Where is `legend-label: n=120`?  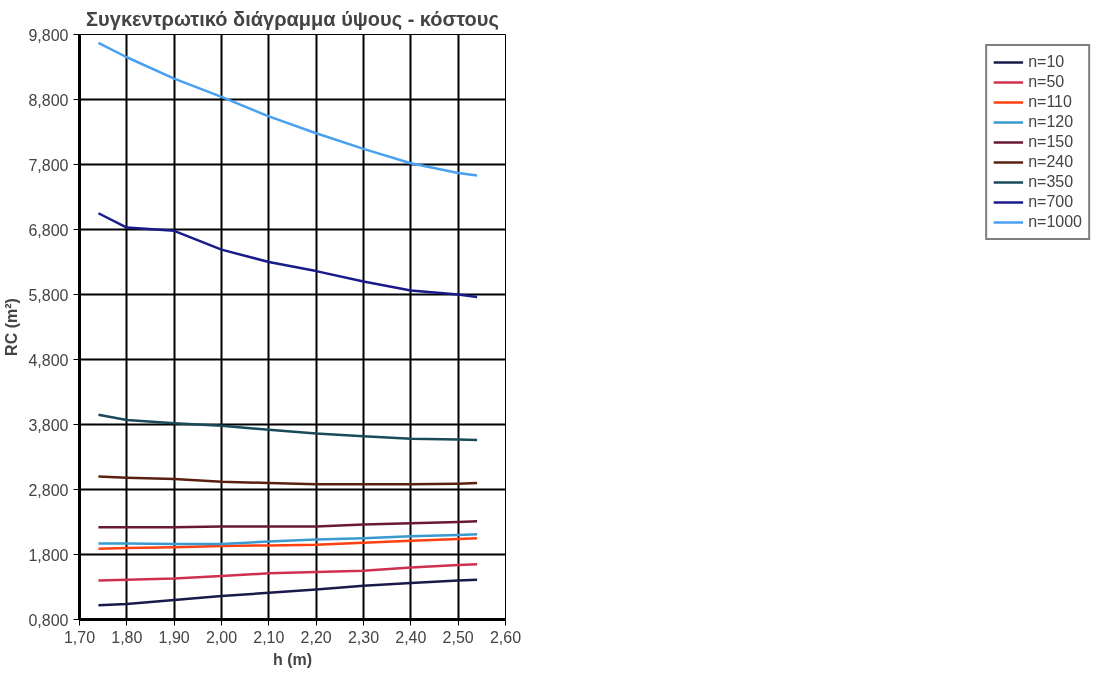
legend-label: n=120 is located at coordinates (1051, 122).